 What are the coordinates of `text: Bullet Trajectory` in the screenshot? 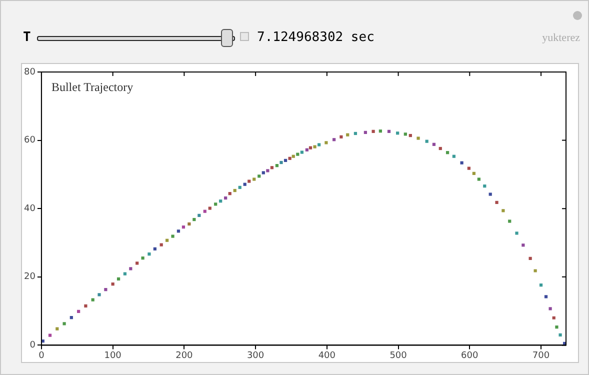 It's located at (92, 87).